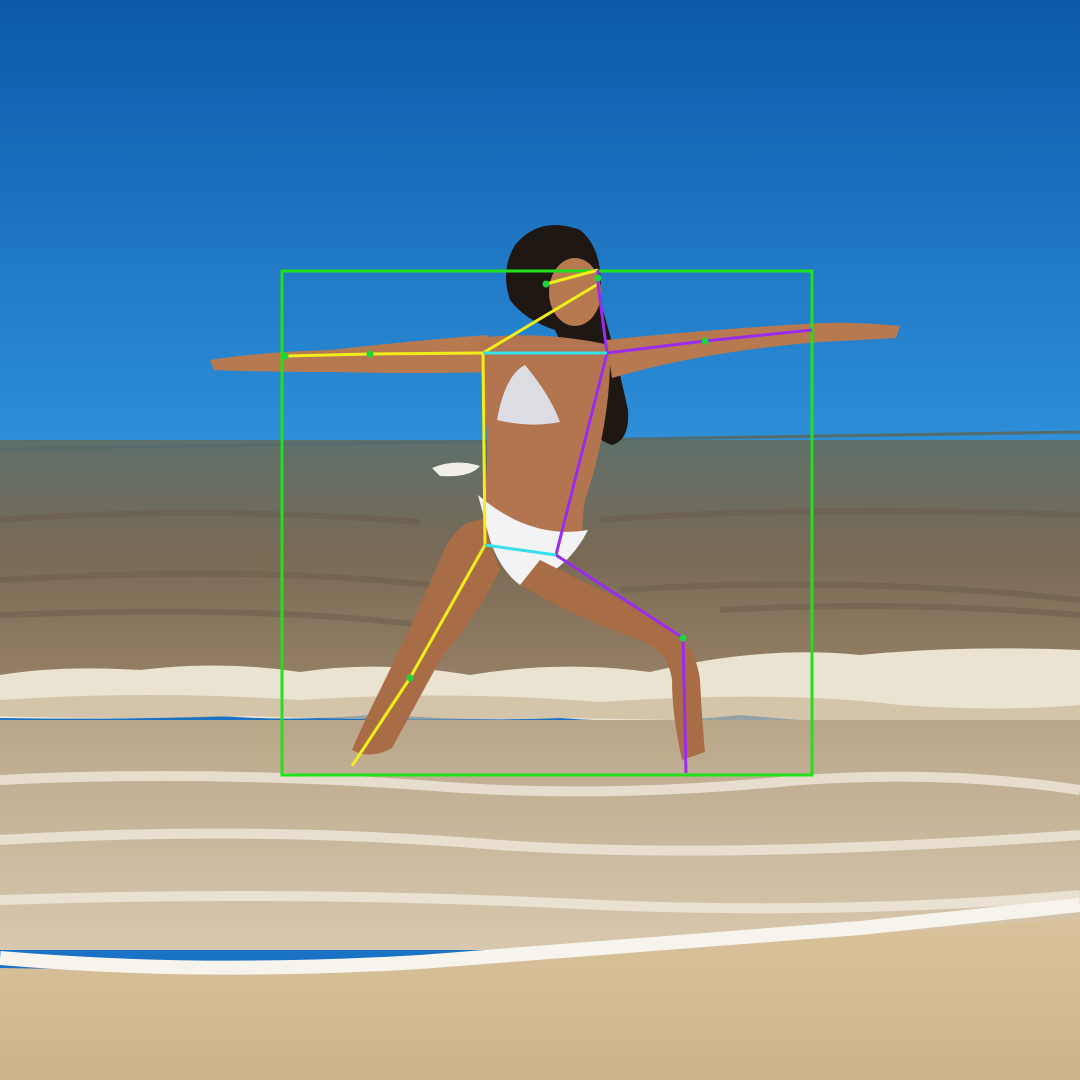 Image resolution: width=1080 pixels, height=1080 pixels. What do you see at coordinates (528, 395) in the screenshot?
I see `bikini-top` at bounding box center [528, 395].